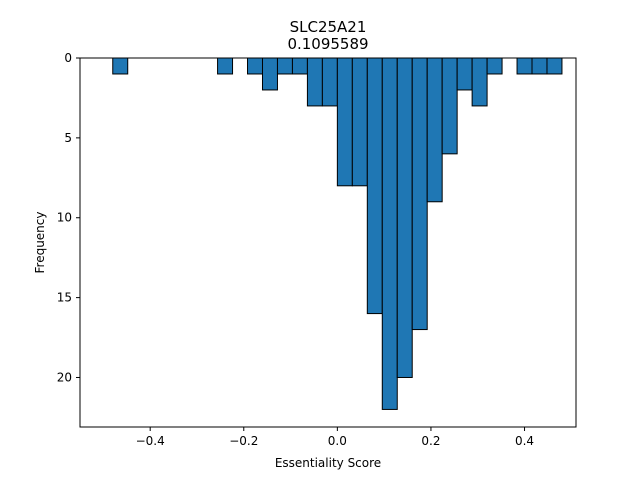  What do you see at coordinates (524, 441) in the screenshot?
I see `x-tick-label: 0.4` at bounding box center [524, 441].